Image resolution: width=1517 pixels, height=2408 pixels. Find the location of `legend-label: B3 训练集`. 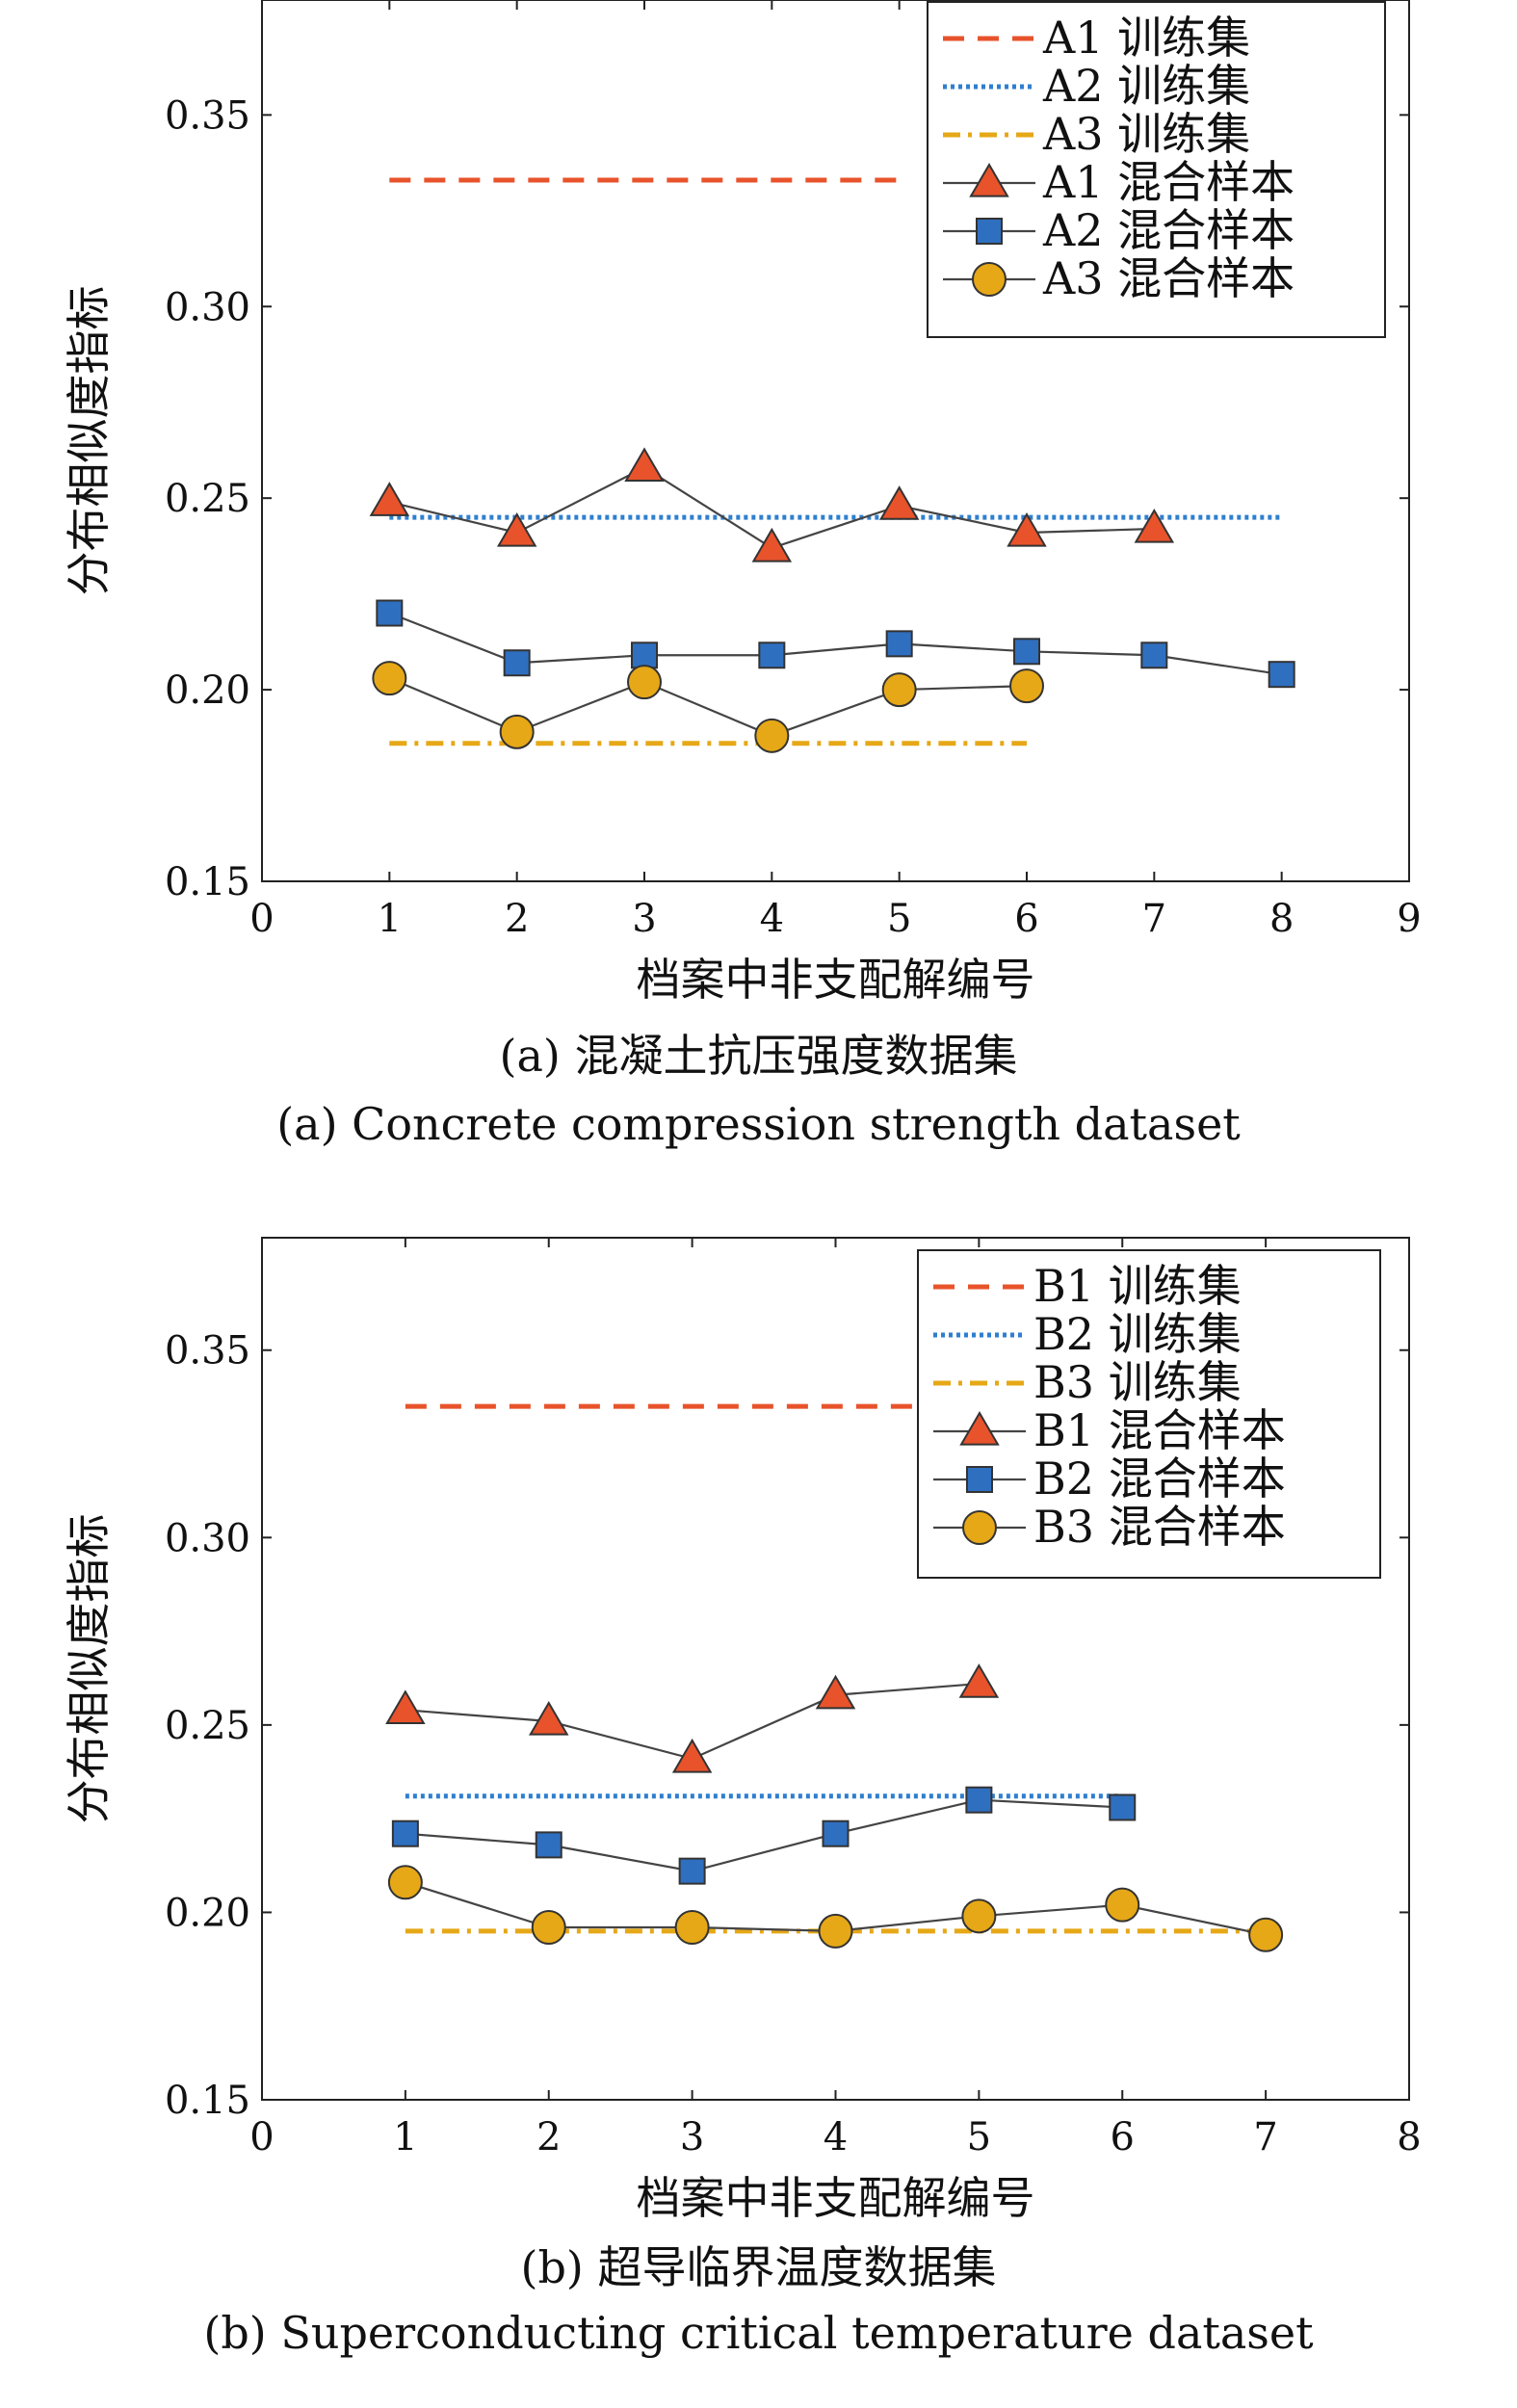

legend-label: B3 训练集 is located at coordinates (1137, 1382).